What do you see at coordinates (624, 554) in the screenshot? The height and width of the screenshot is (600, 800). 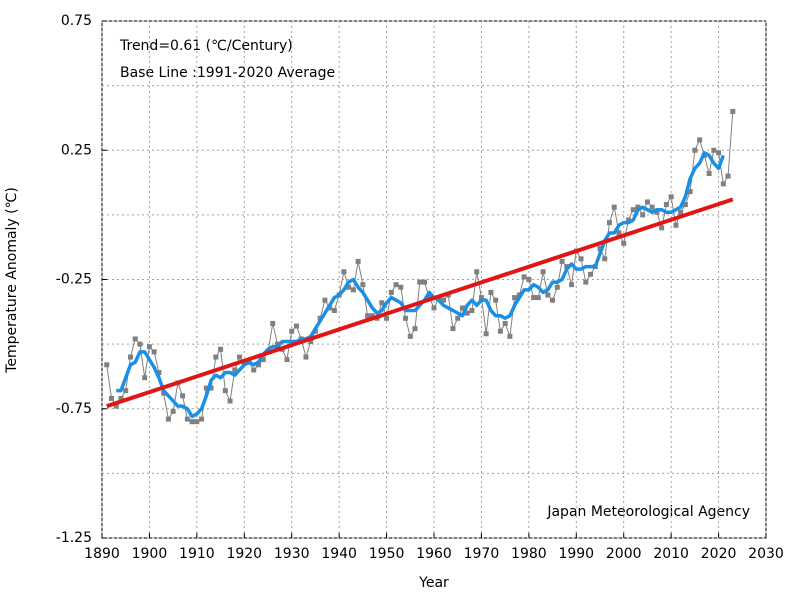 I see `x-tick-label: 2000` at bounding box center [624, 554].